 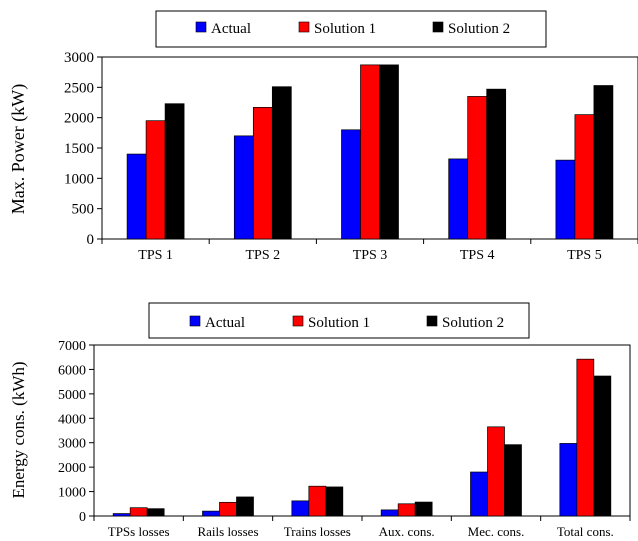 What do you see at coordinates (227, 531) in the screenshot?
I see `chart-2-x-tick-label: Rails losses` at bounding box center [227, 531].